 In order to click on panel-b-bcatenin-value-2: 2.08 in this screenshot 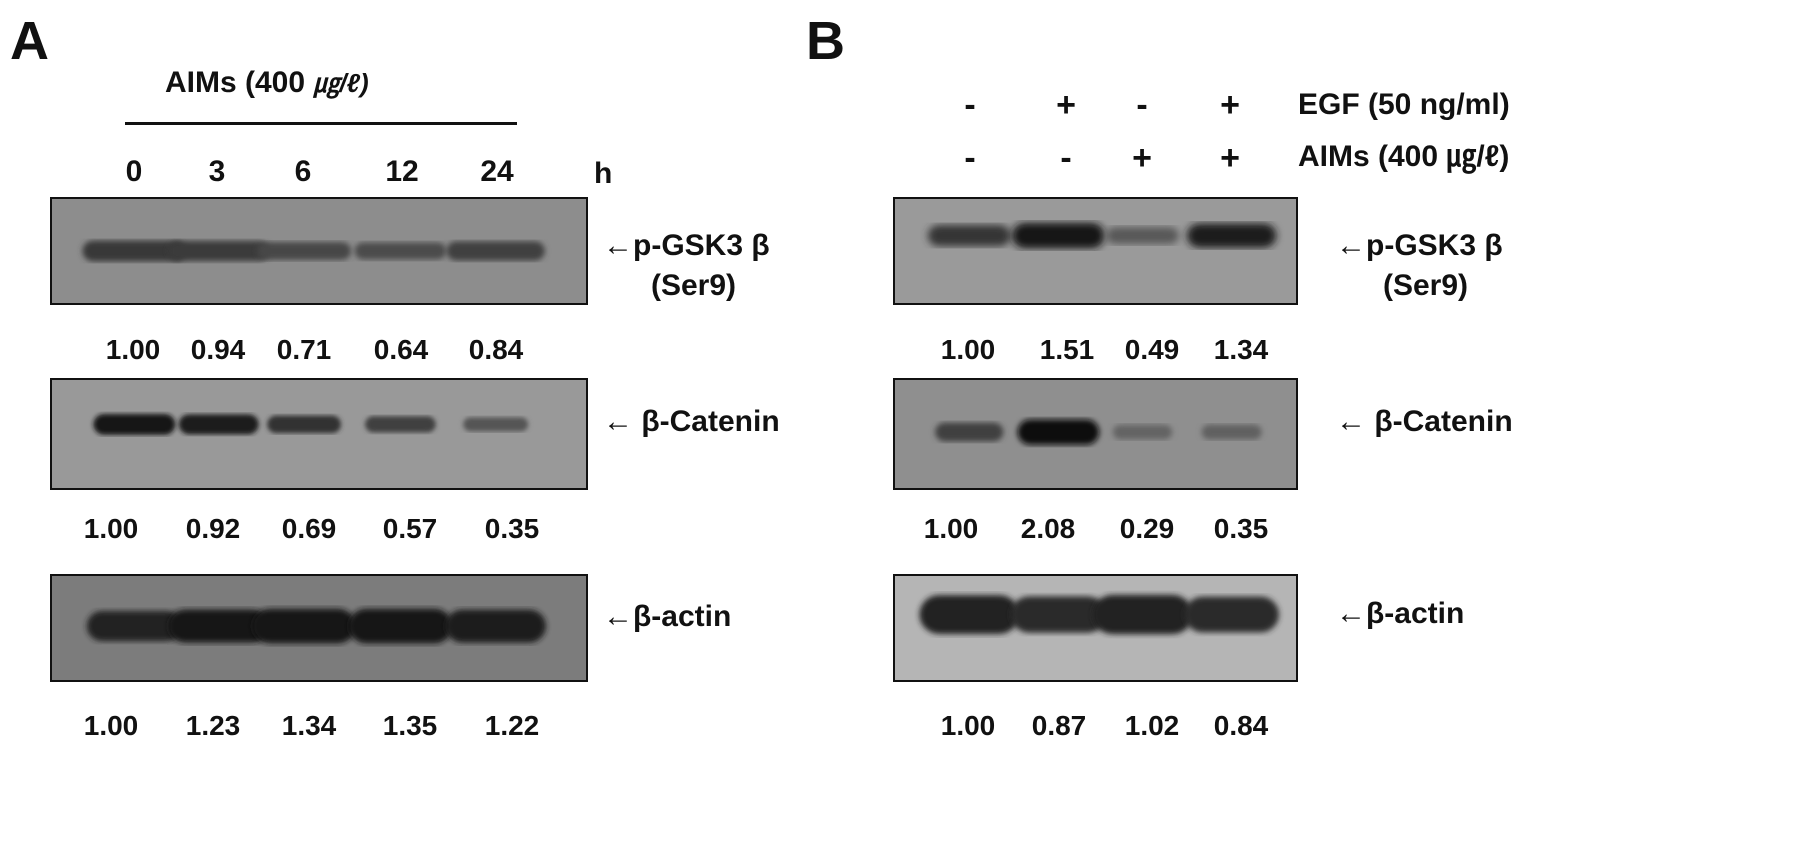, I will do `click(1048, 528)`.